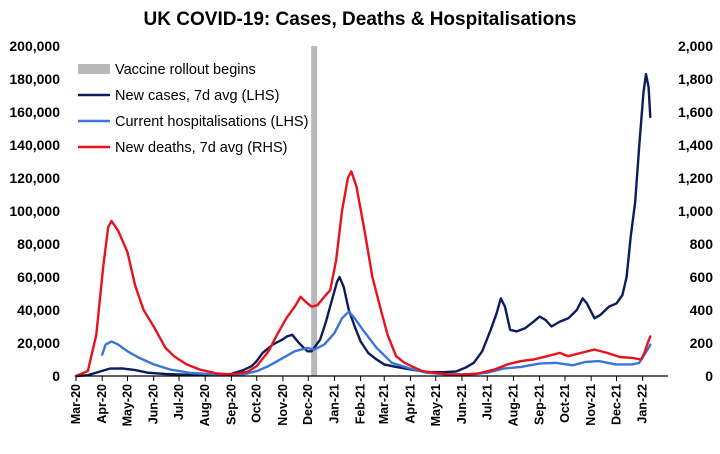 The height and width of the screenshot is (454, 720). Describe the element at coordinates (185, 70) in the screenshot. I see `legend-label-0: Vaccine rollout begins` at that location.